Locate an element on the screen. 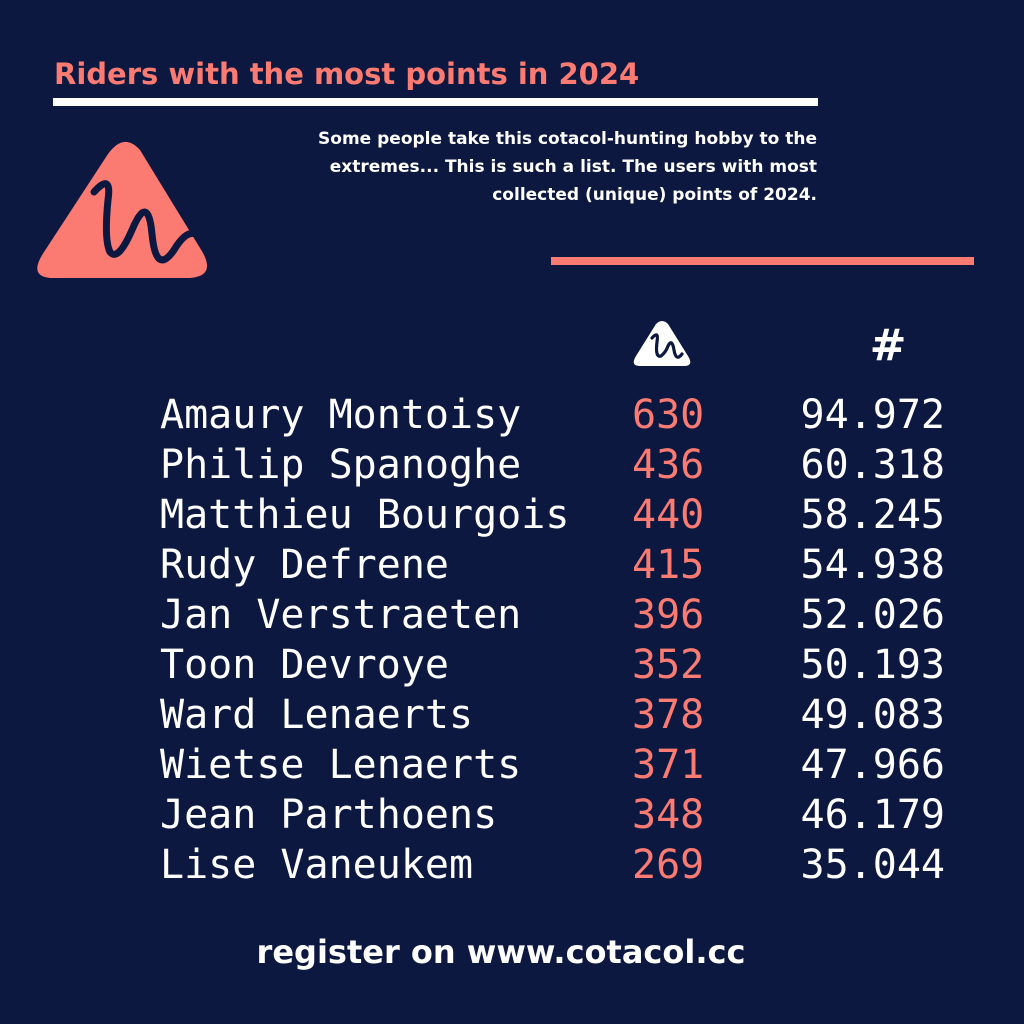 This screenshot has height=1024, width=1024. rider-points: 58.245 is located at coordinates (873, 515).